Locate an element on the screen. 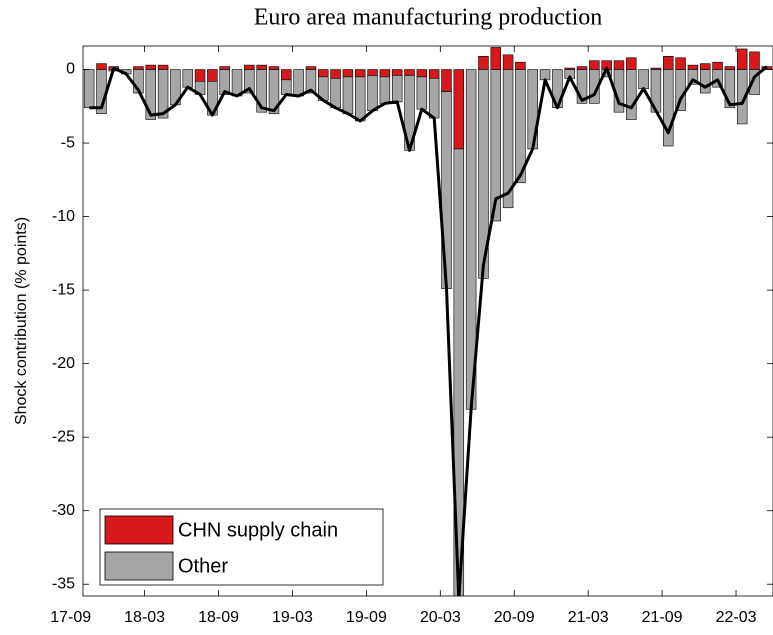  y-tick-label: -10 is located at coordinates (63, 216).